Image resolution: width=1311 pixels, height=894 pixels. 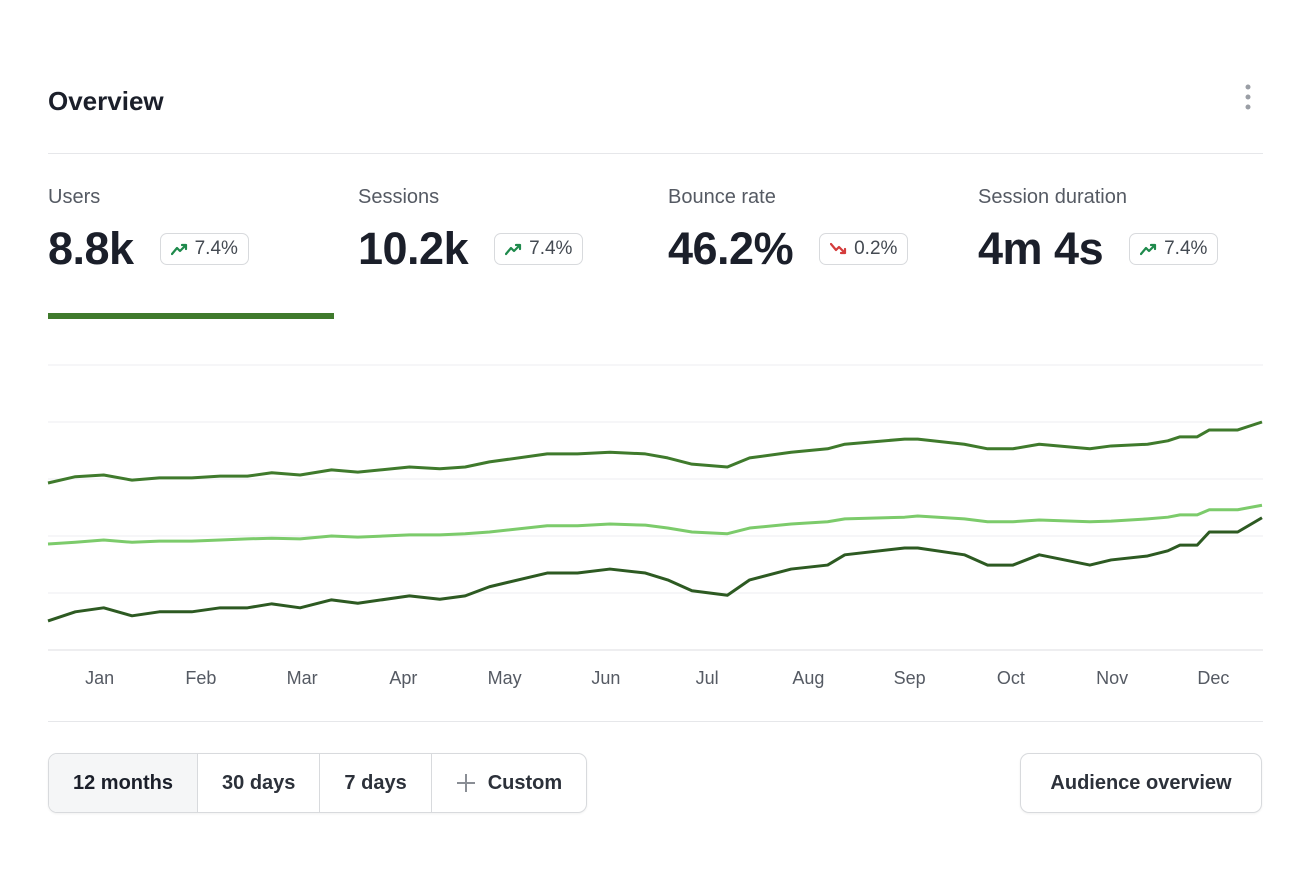 I want to click on change-value: 0.2%, so click(x=876, y=248).